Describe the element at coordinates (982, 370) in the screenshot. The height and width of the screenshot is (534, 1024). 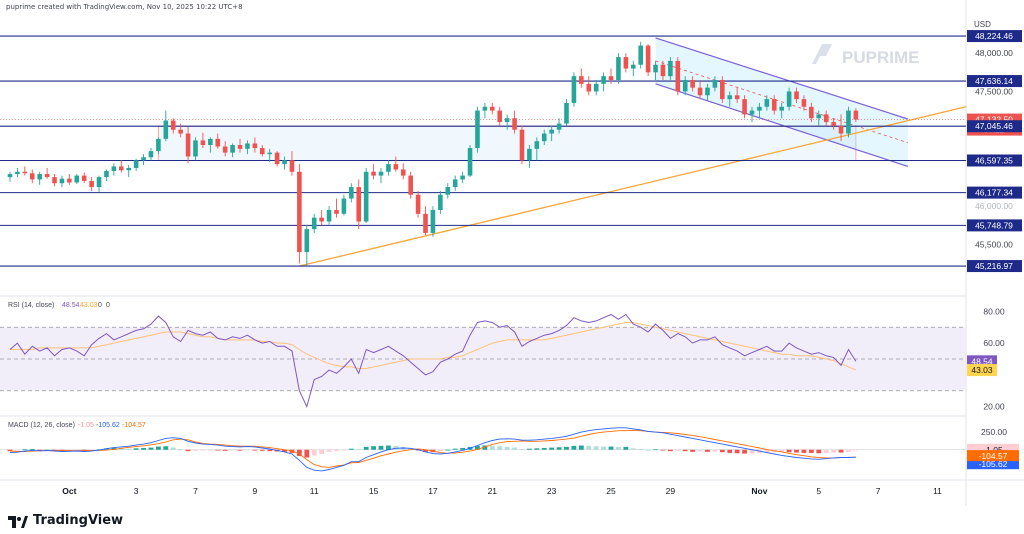
I see `rsi-ma-value-text: 43.03` at that location.